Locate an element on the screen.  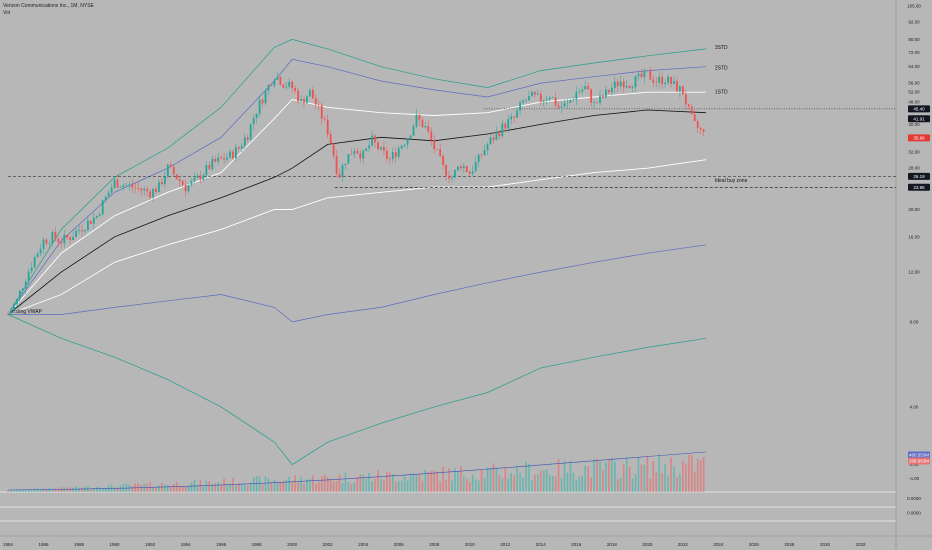
y-tick-label: -4.00 is located at coordinates (914, 478).